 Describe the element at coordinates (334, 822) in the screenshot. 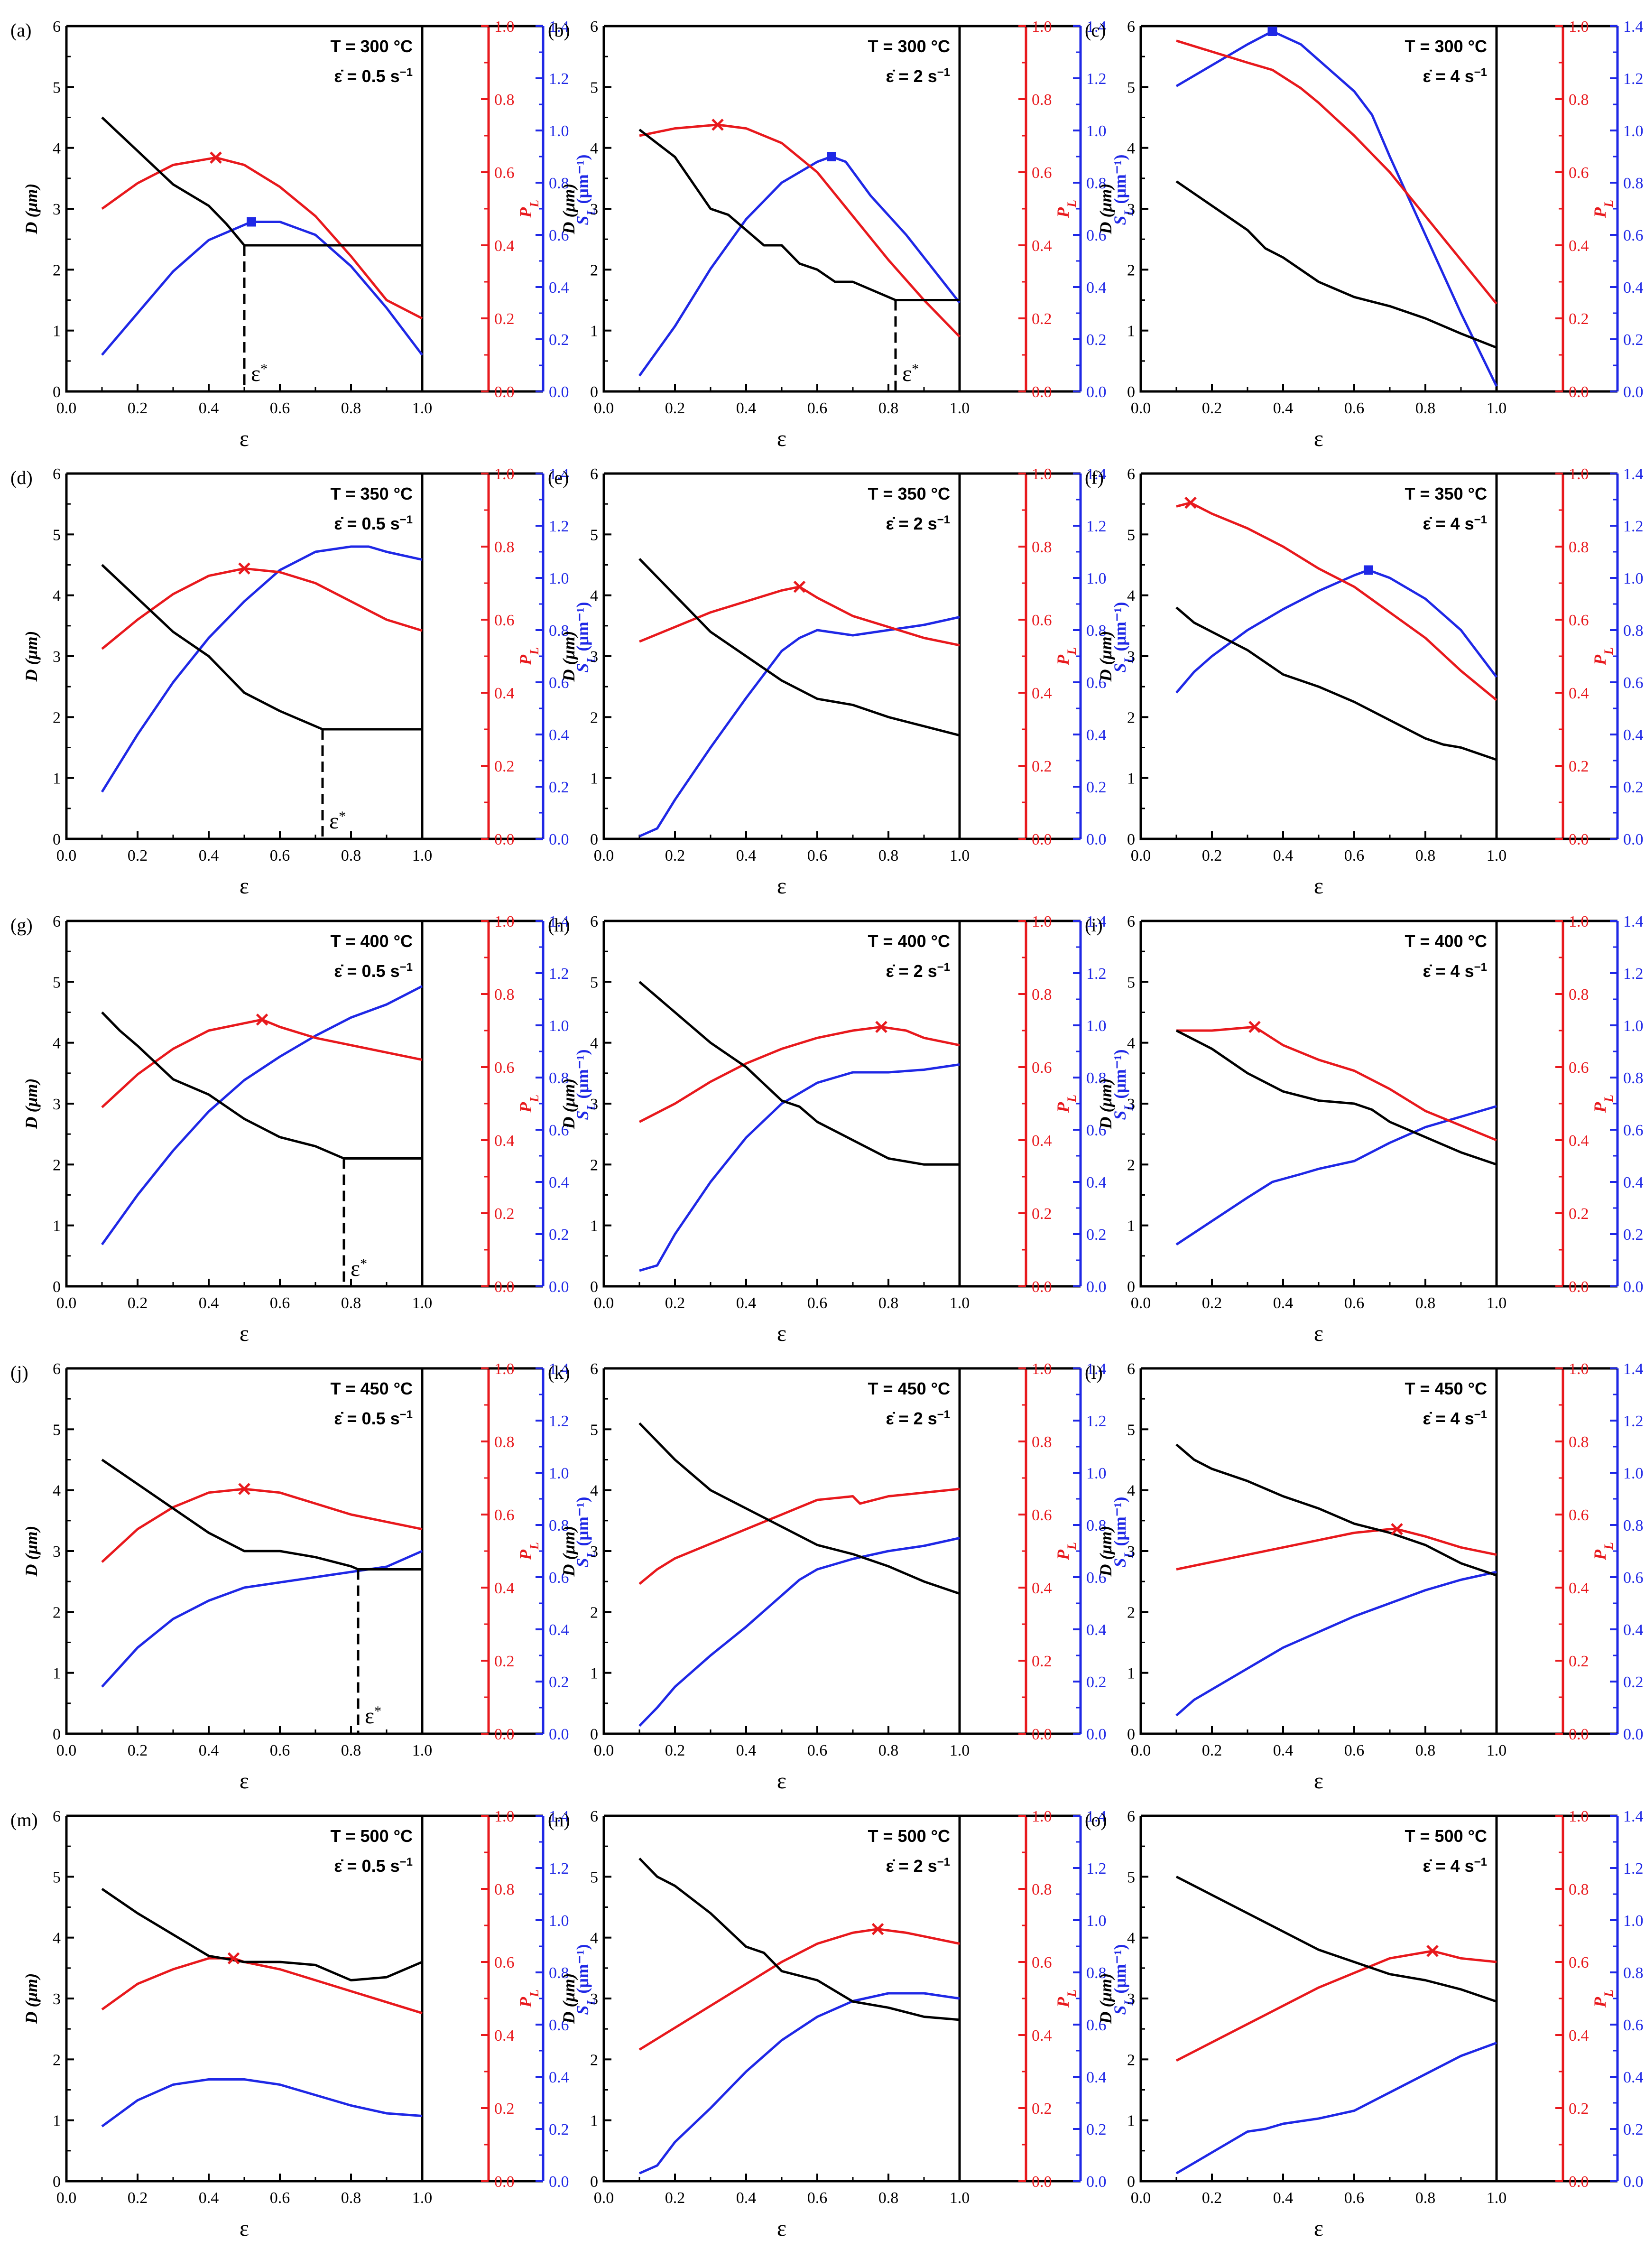

I see `critical-strain-symbol: ε` at that location.